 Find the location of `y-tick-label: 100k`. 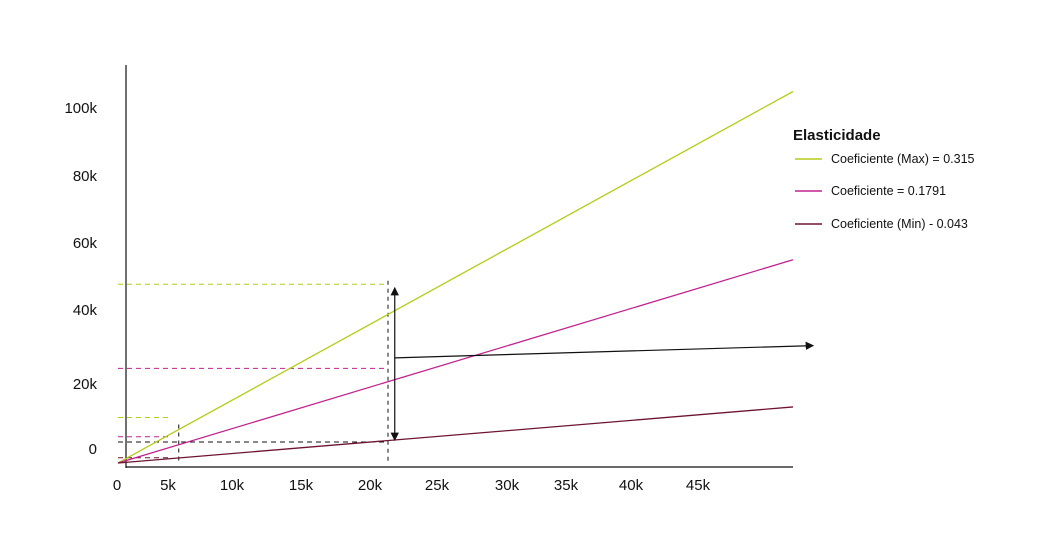

y-tick-label: 100k is located at coordinates (80, 108).